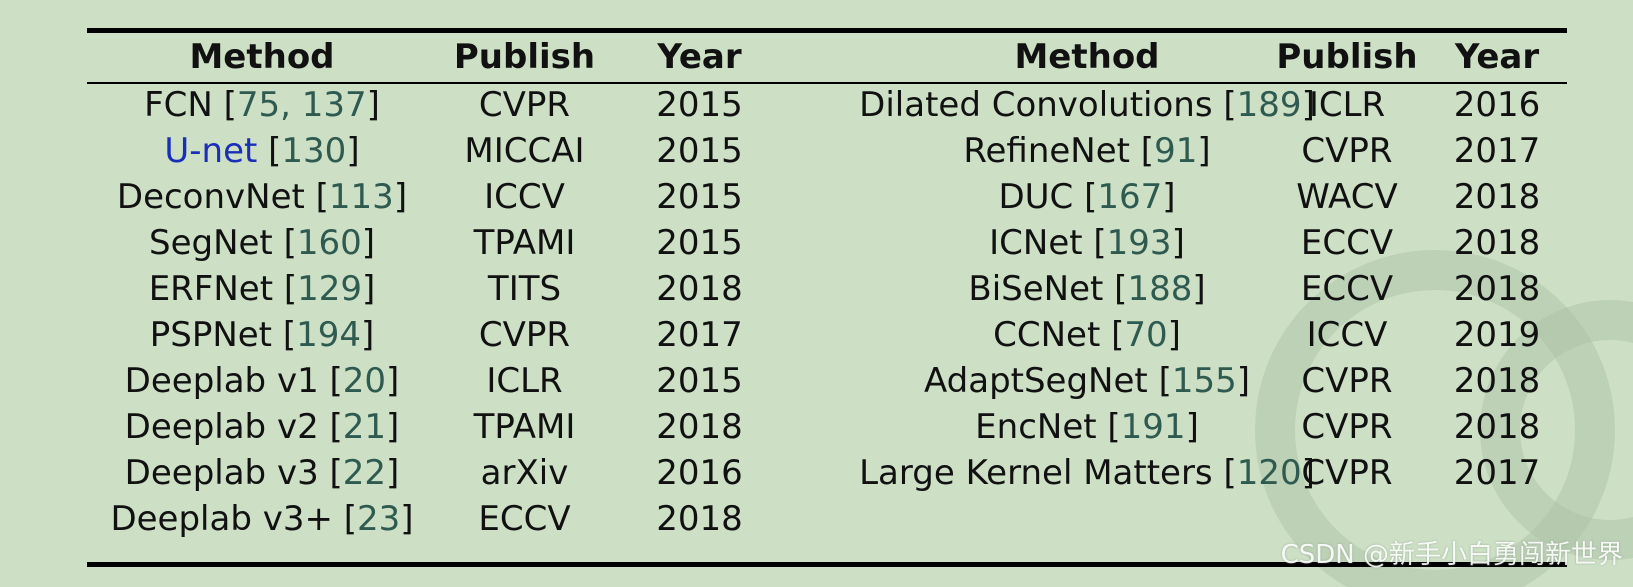 This screenshot has width=1633, height=587. I want to click on left-publish-cell: arXiv, so click(524, 473).